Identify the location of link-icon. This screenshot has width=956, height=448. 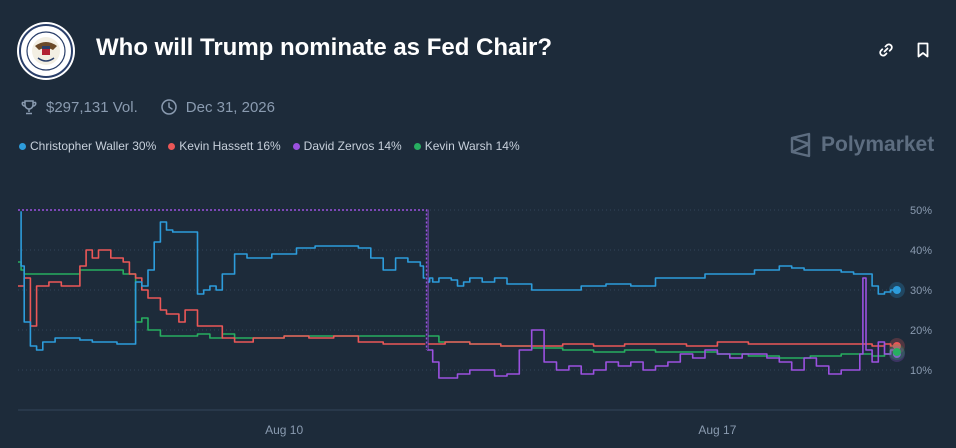
(886, 50).